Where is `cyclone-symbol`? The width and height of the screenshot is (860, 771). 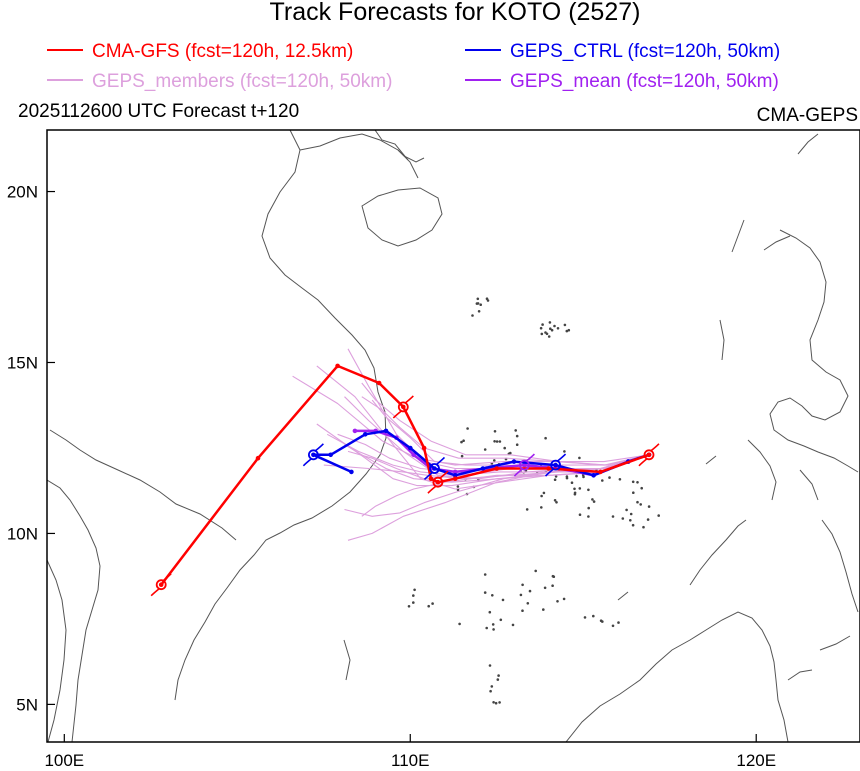
cyclone-symbol is located at coordinates (161, 585).